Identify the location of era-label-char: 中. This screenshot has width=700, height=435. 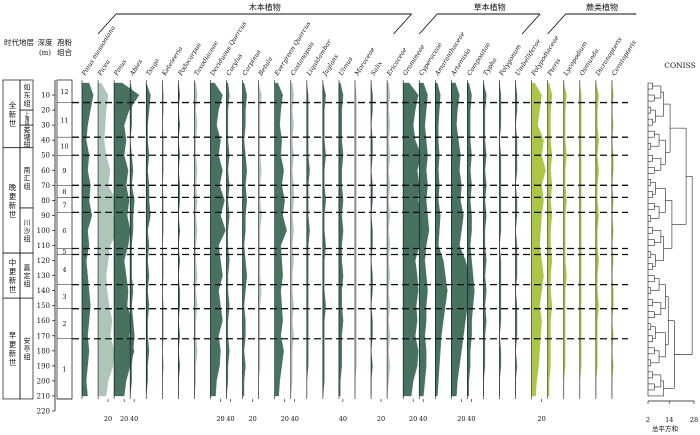
(13, 262).